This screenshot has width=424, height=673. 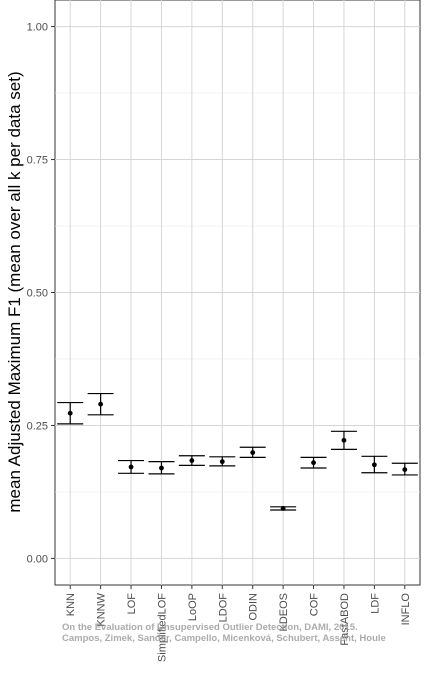 I want to click on x-tick-label: SimplifiedLOF, so click(x=162, y=627).